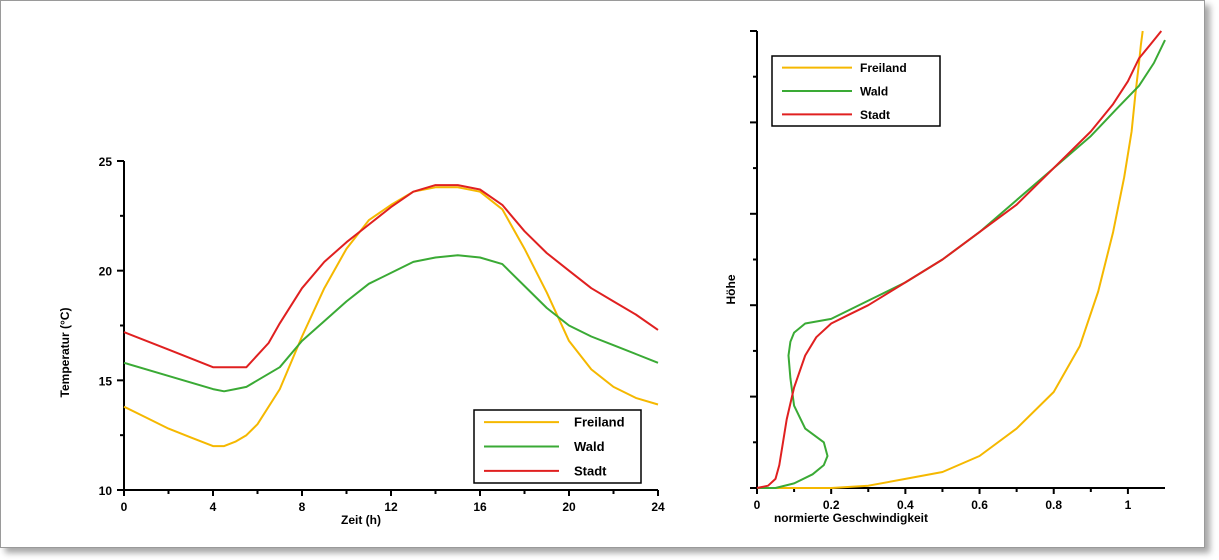  I want to click on x-tick-label: 0.6, so click(979, 505).